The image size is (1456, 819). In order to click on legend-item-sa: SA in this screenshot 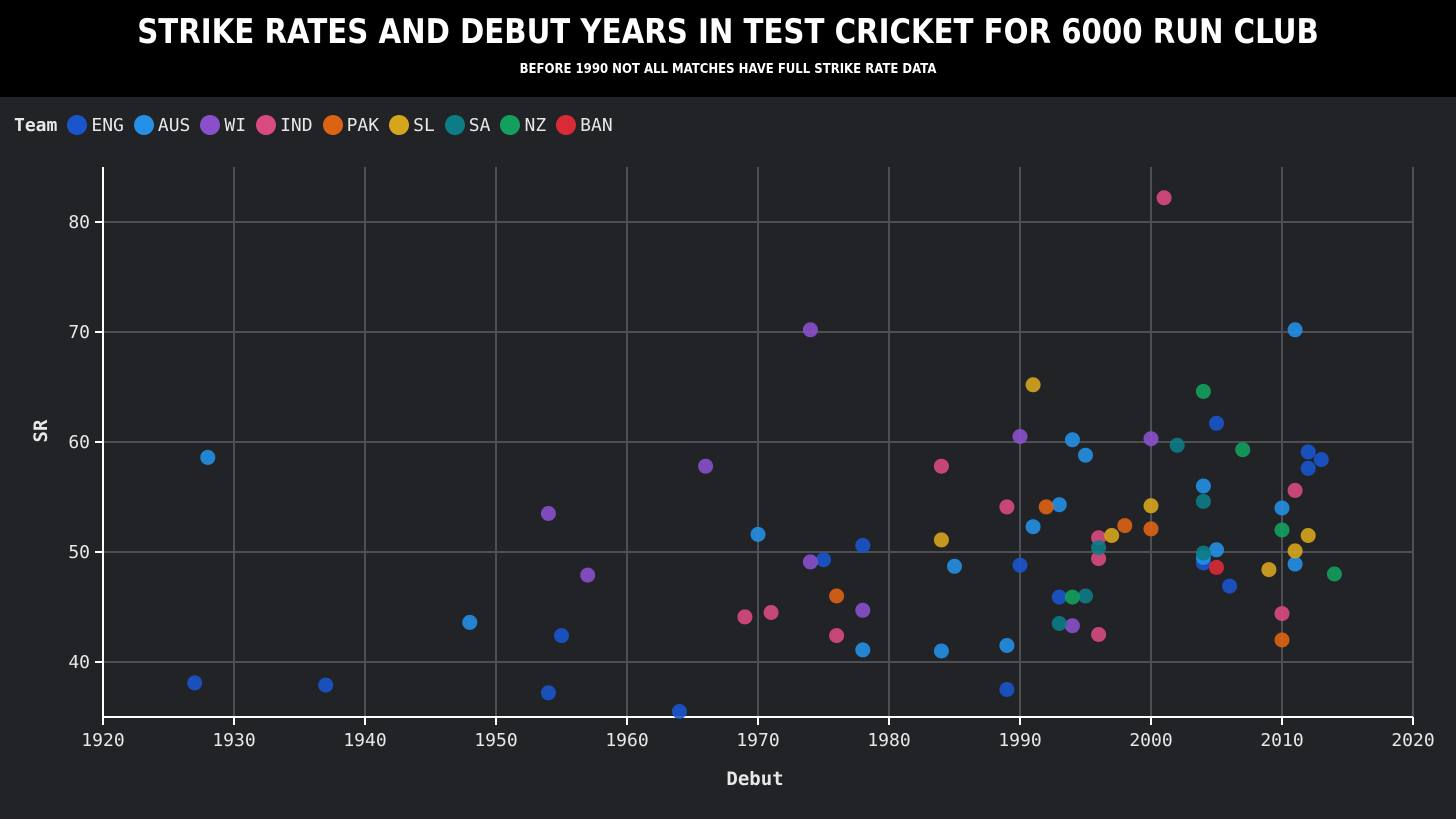, I will do `click(467, 125)`.